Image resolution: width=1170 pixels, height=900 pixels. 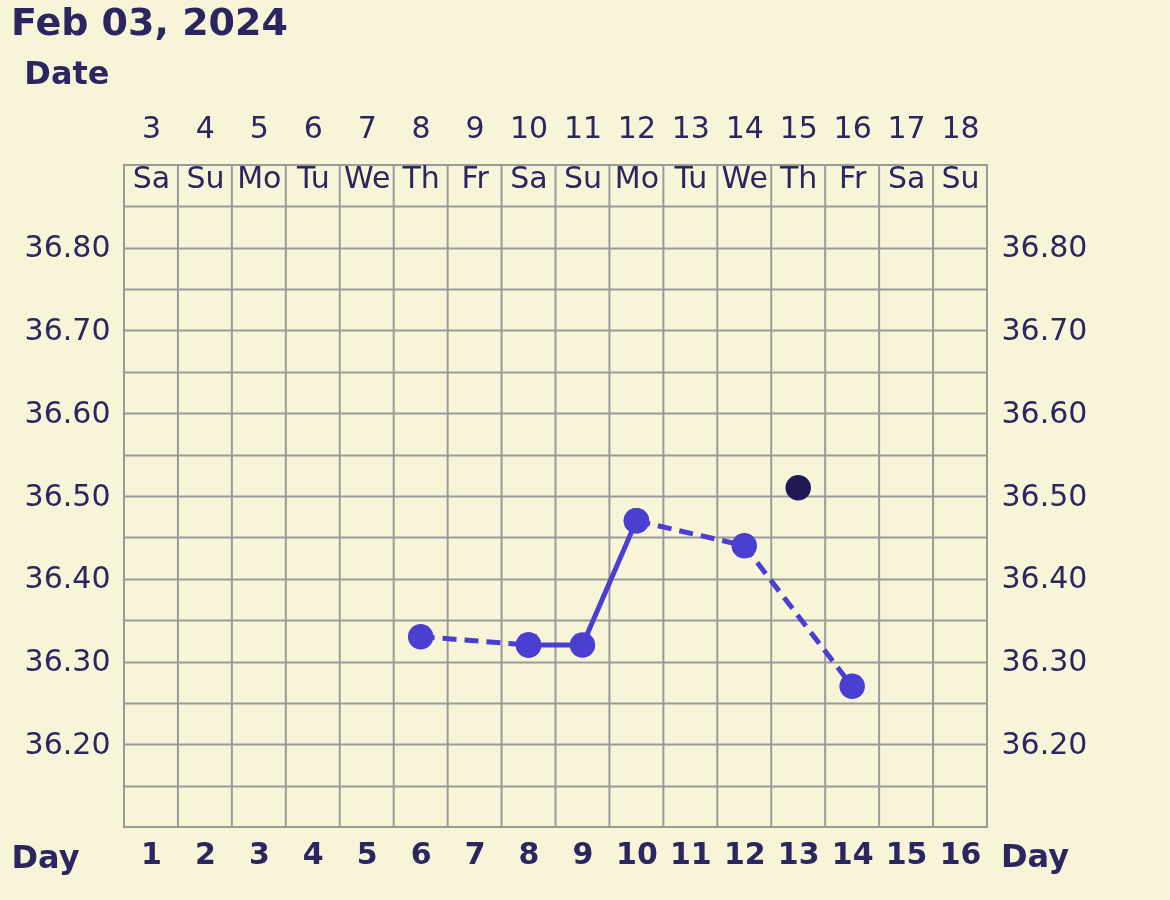 I want to click on y-tick-label: 36.80, so click(x=67, y=247).